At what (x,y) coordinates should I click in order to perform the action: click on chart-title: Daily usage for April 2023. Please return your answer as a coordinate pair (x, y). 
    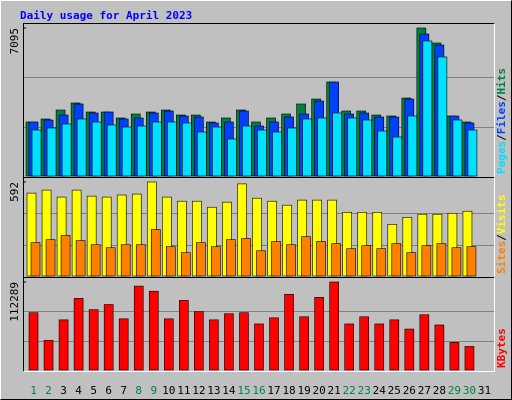
    Looking at the image, I should click on (106, 15).